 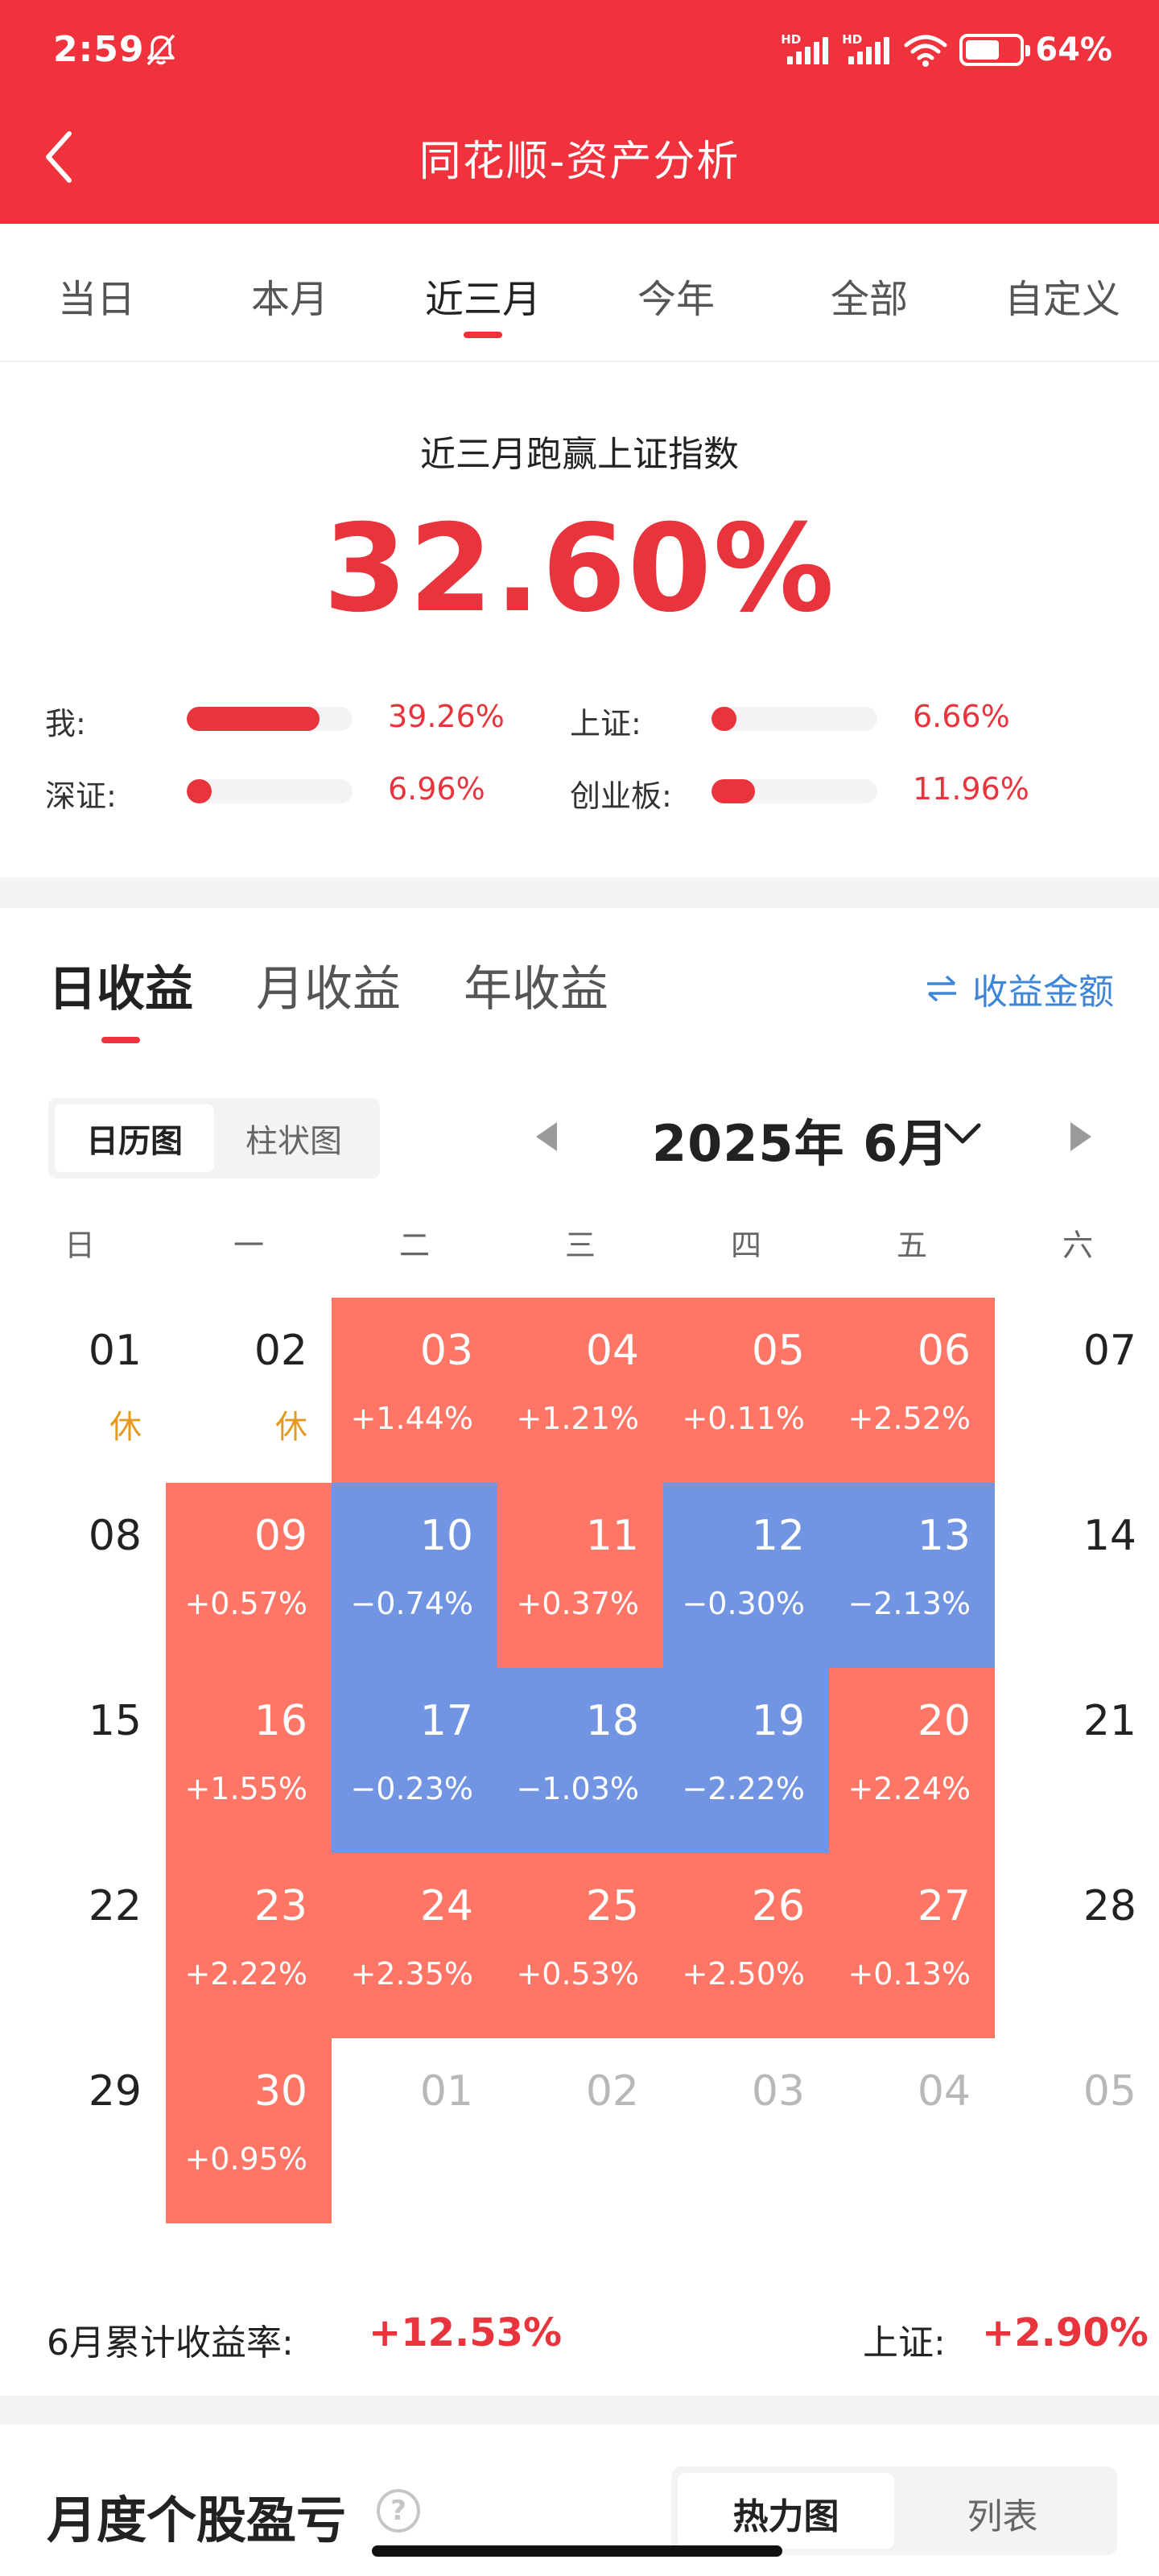 I want to click on earnings-tab-label: 日收益, so click(x=120, y=989).